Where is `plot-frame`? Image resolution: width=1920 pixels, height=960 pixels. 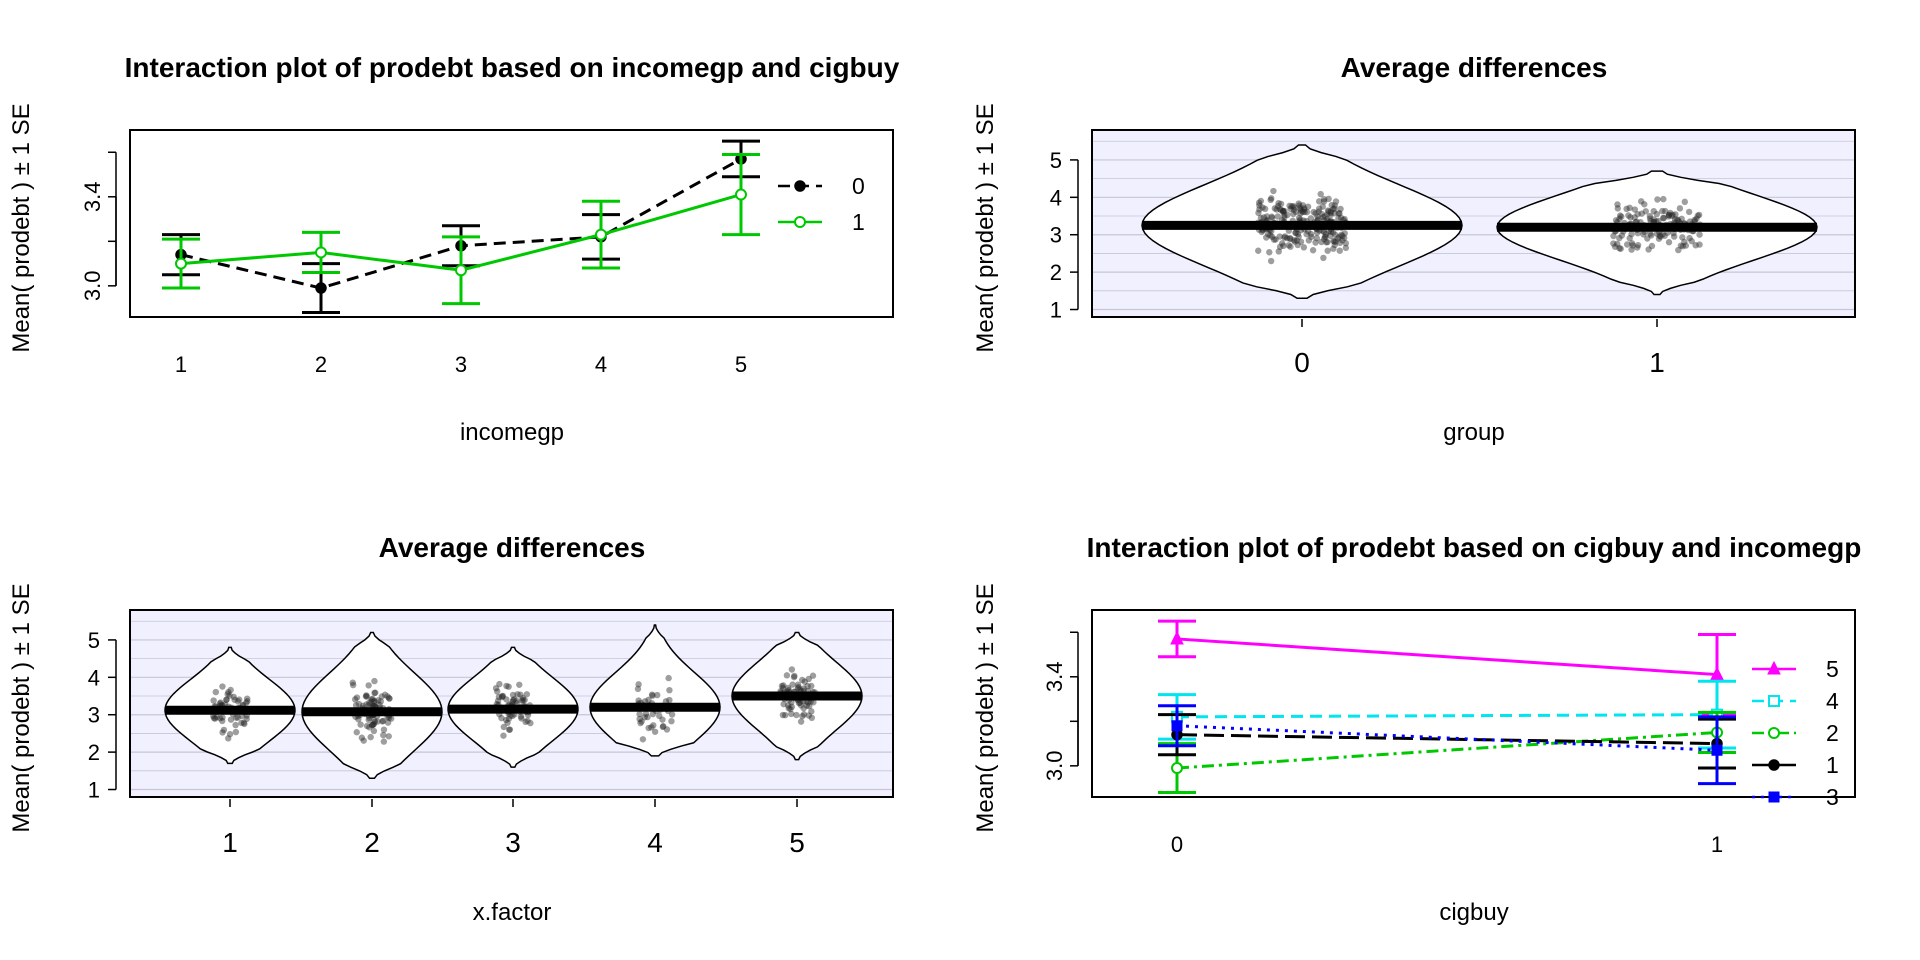
plot-frame is located at coordinates (511, 703).